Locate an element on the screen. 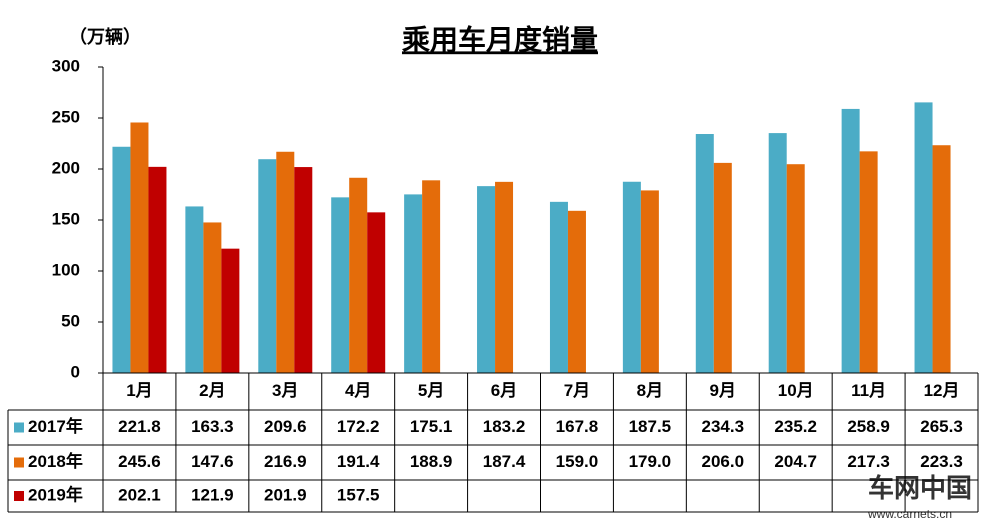 The width and height of the screenshot is (989, 527). table-cell: 183.2 is located at coordinates (504, 426).